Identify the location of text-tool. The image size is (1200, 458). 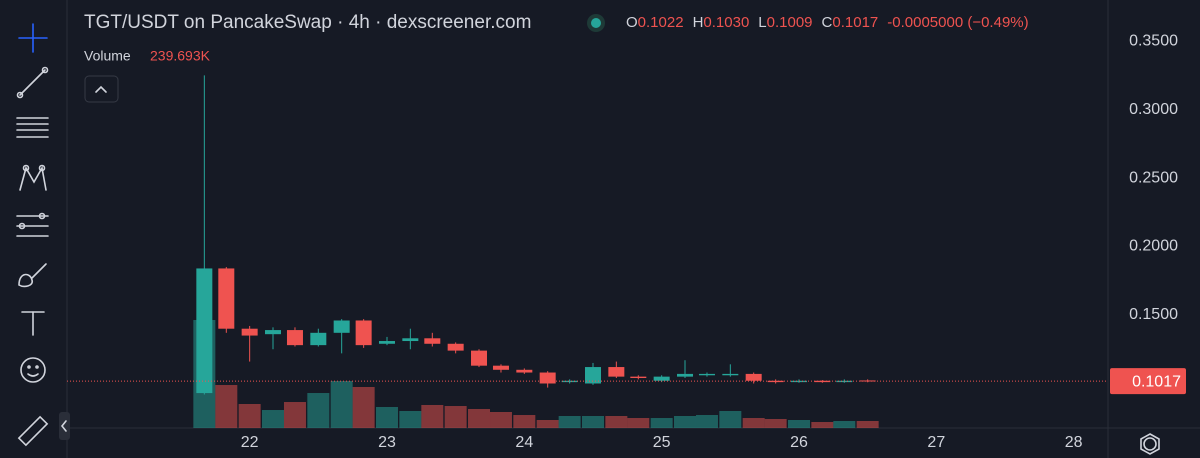
(33, 323).